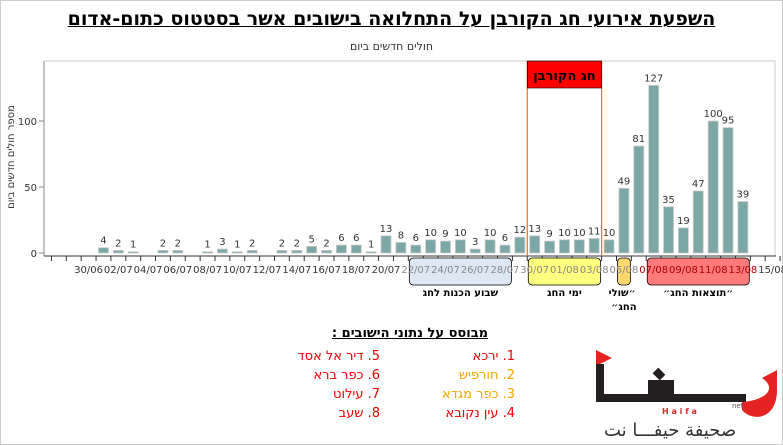 This screenshot has height=445, width=783. What do you see at coordinates (401, 235) in the screenshot?
I see `data-label: 8` at bounding box center [401, 235].